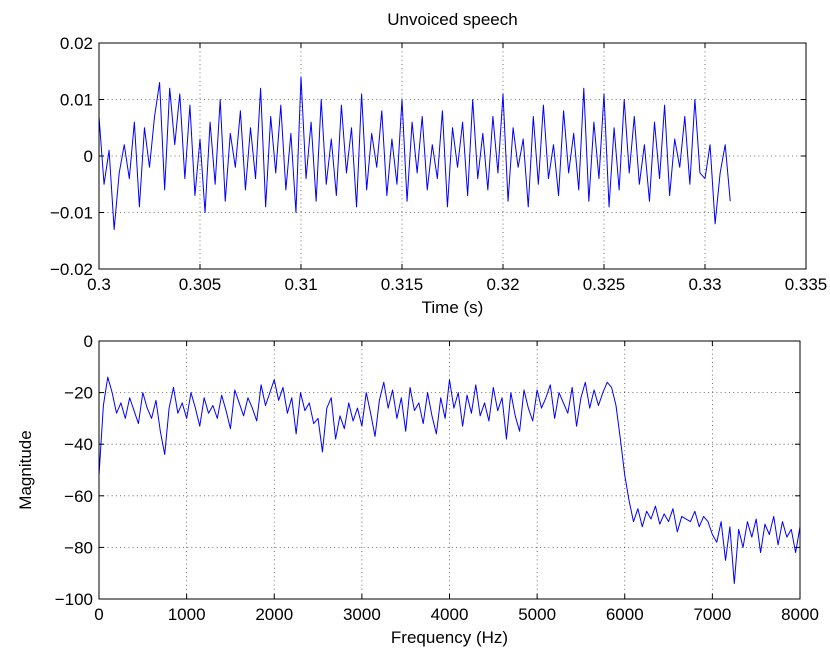 This screenshot has height=650, width=830. I want to click on x-axis-label: Frequency (Hz), so click(449, 637).